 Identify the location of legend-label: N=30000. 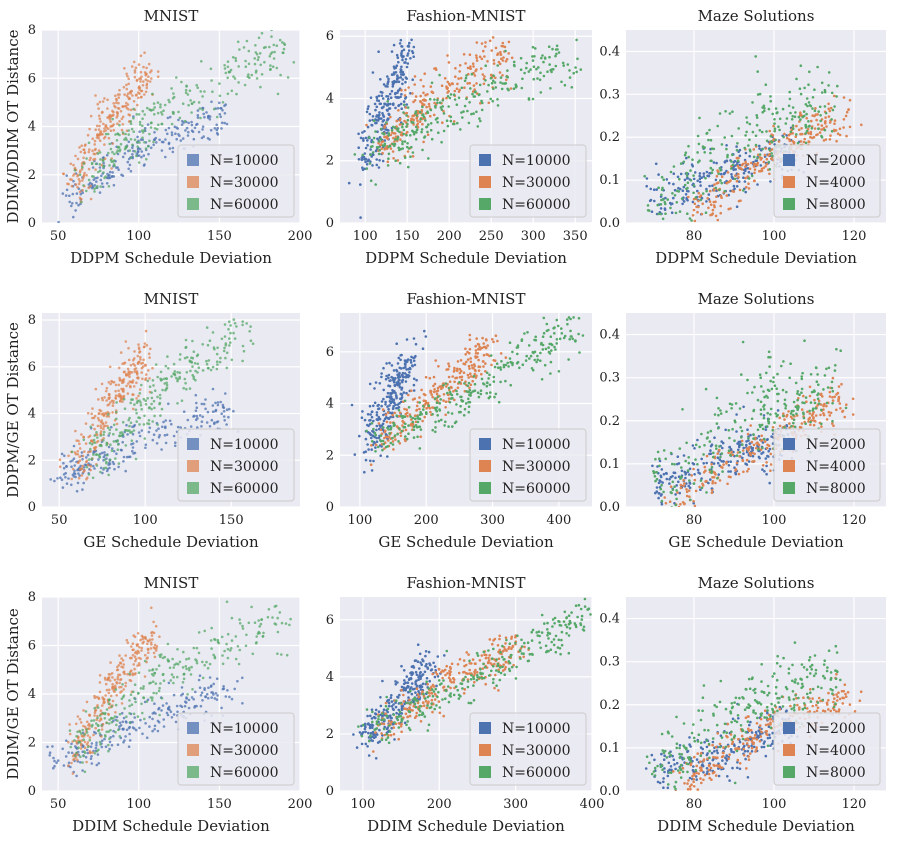
(244, 467).